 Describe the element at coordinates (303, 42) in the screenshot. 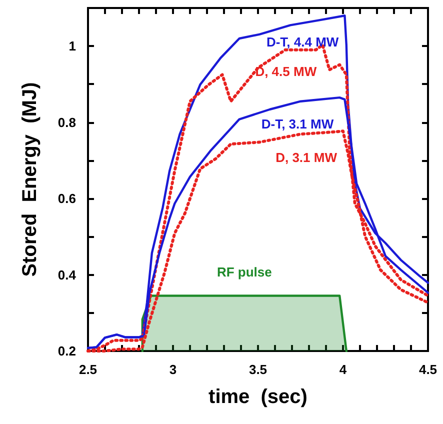

I see `series-label: D-T, 4.4 MW` at that location.